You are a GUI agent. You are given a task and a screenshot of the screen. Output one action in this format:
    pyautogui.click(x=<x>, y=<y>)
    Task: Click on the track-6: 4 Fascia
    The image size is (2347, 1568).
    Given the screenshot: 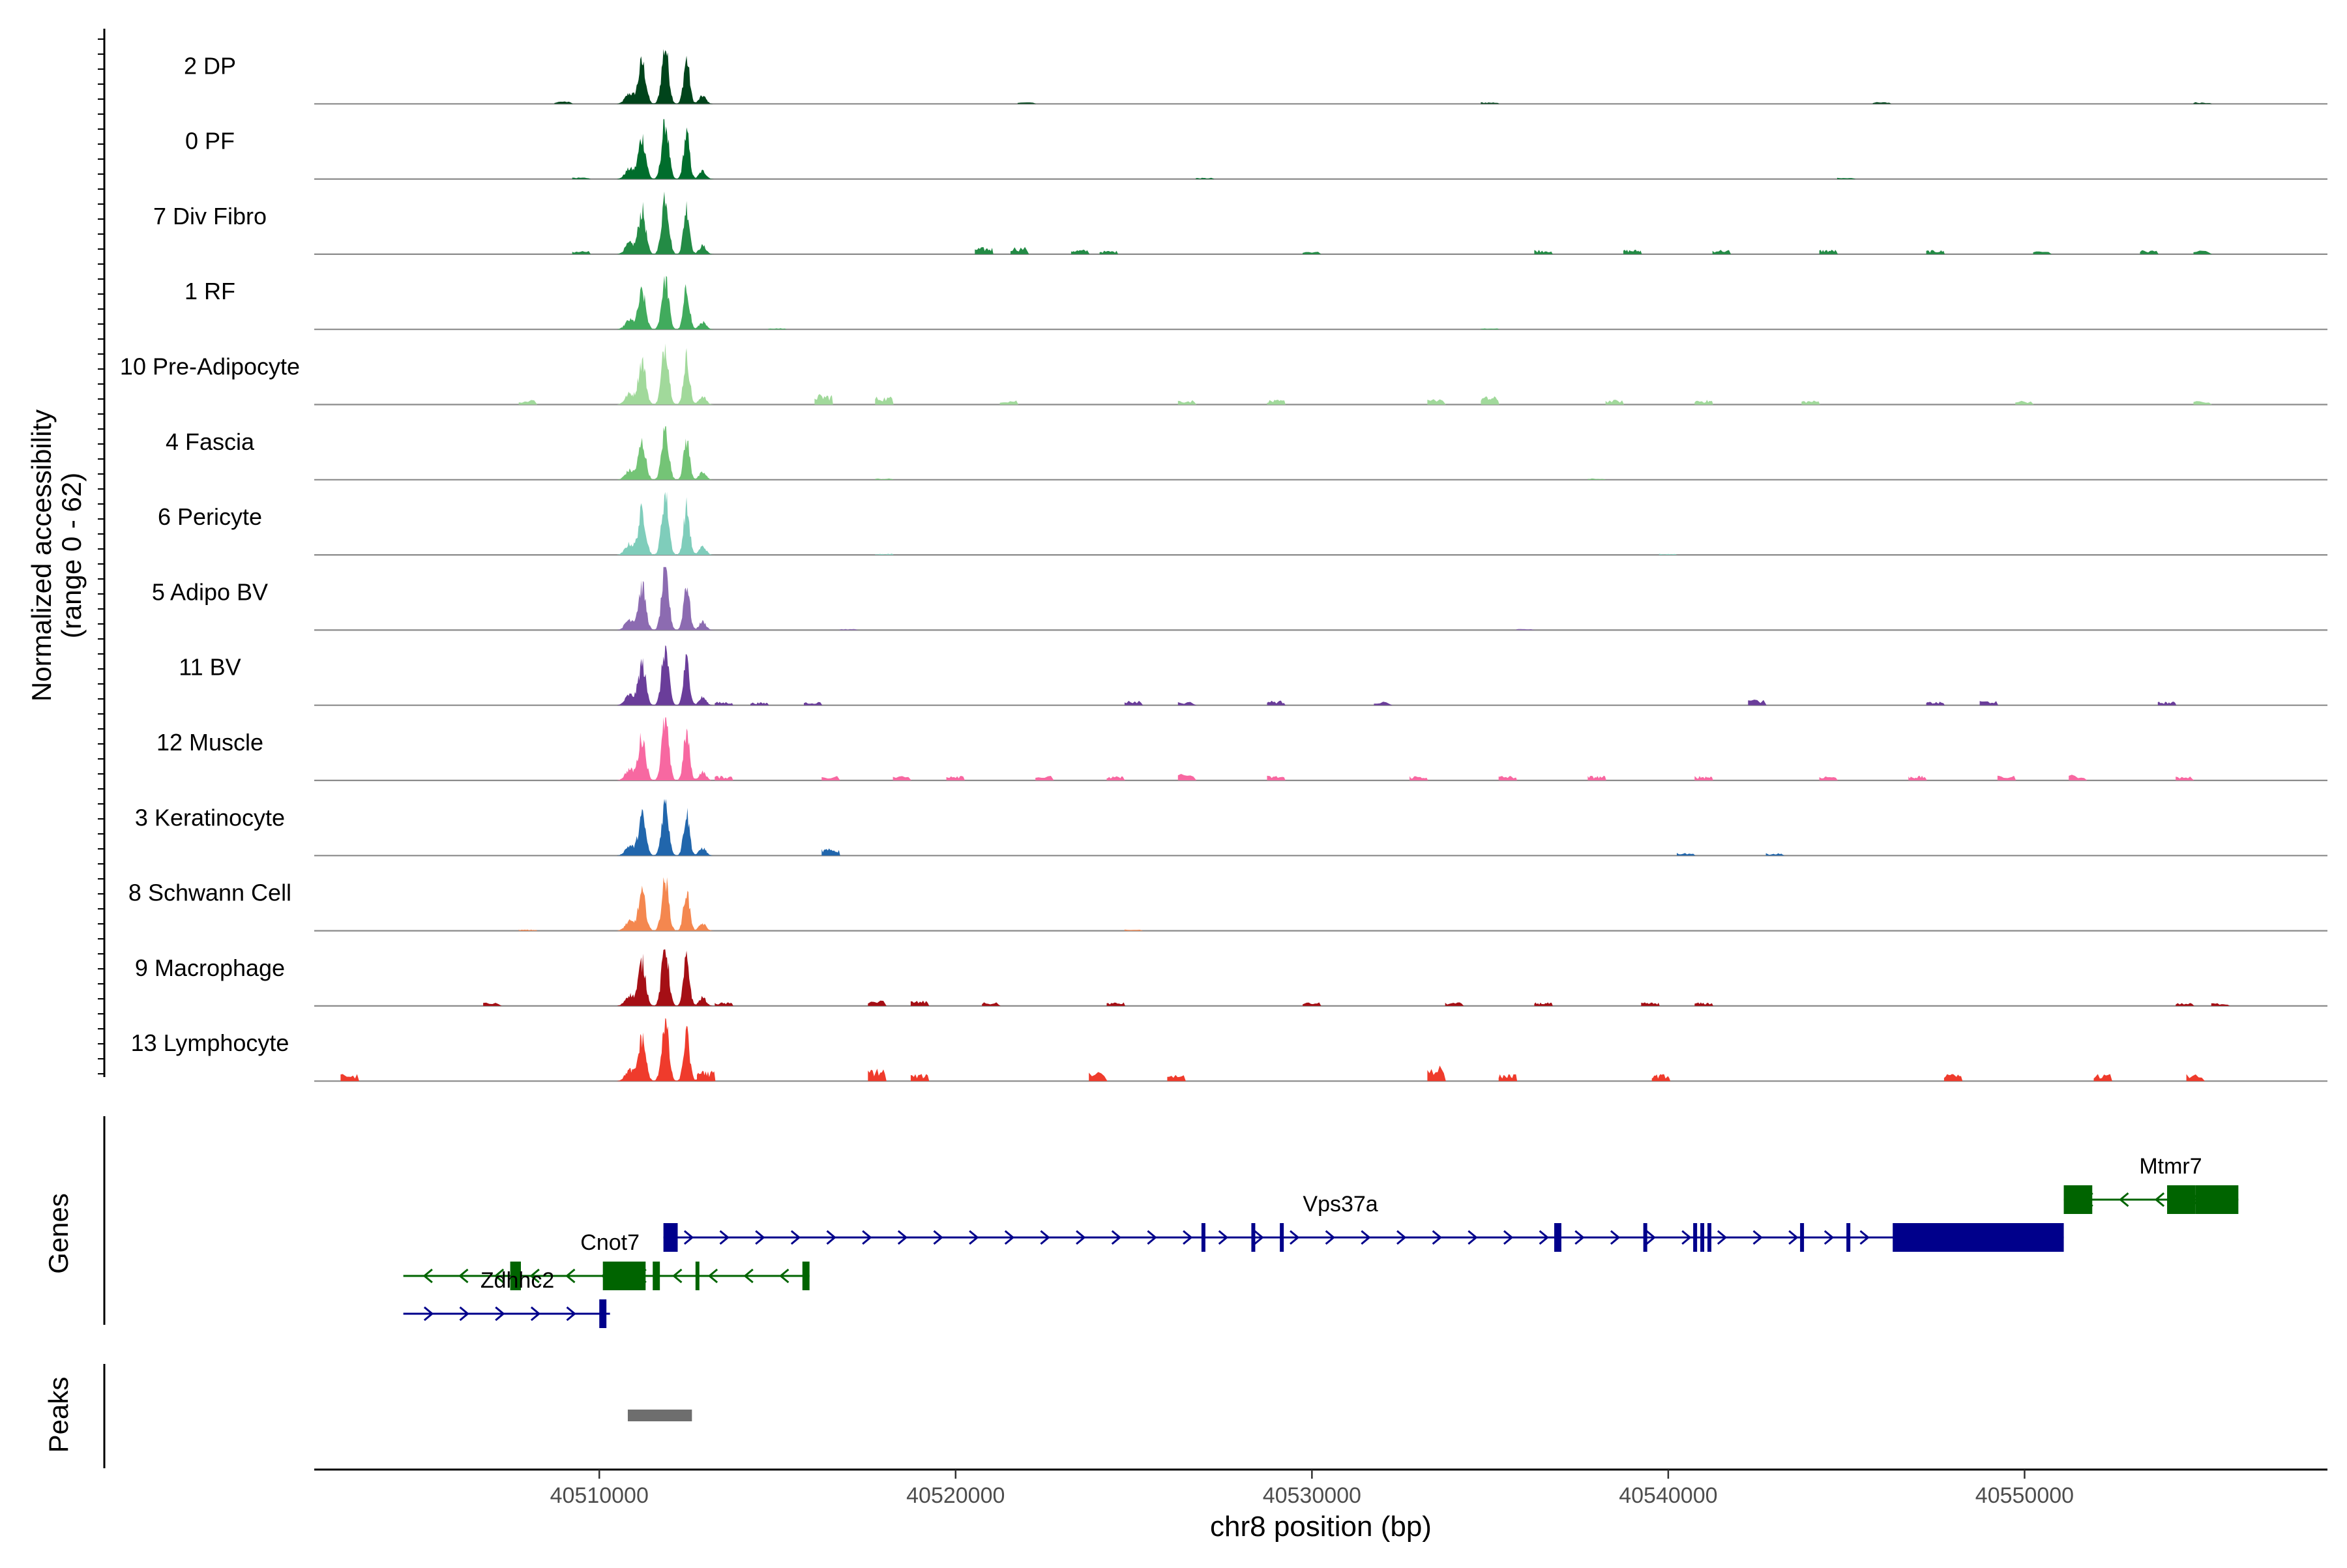 What is the action you would take?
    pyautogui.click(x=1246, y=454)
    